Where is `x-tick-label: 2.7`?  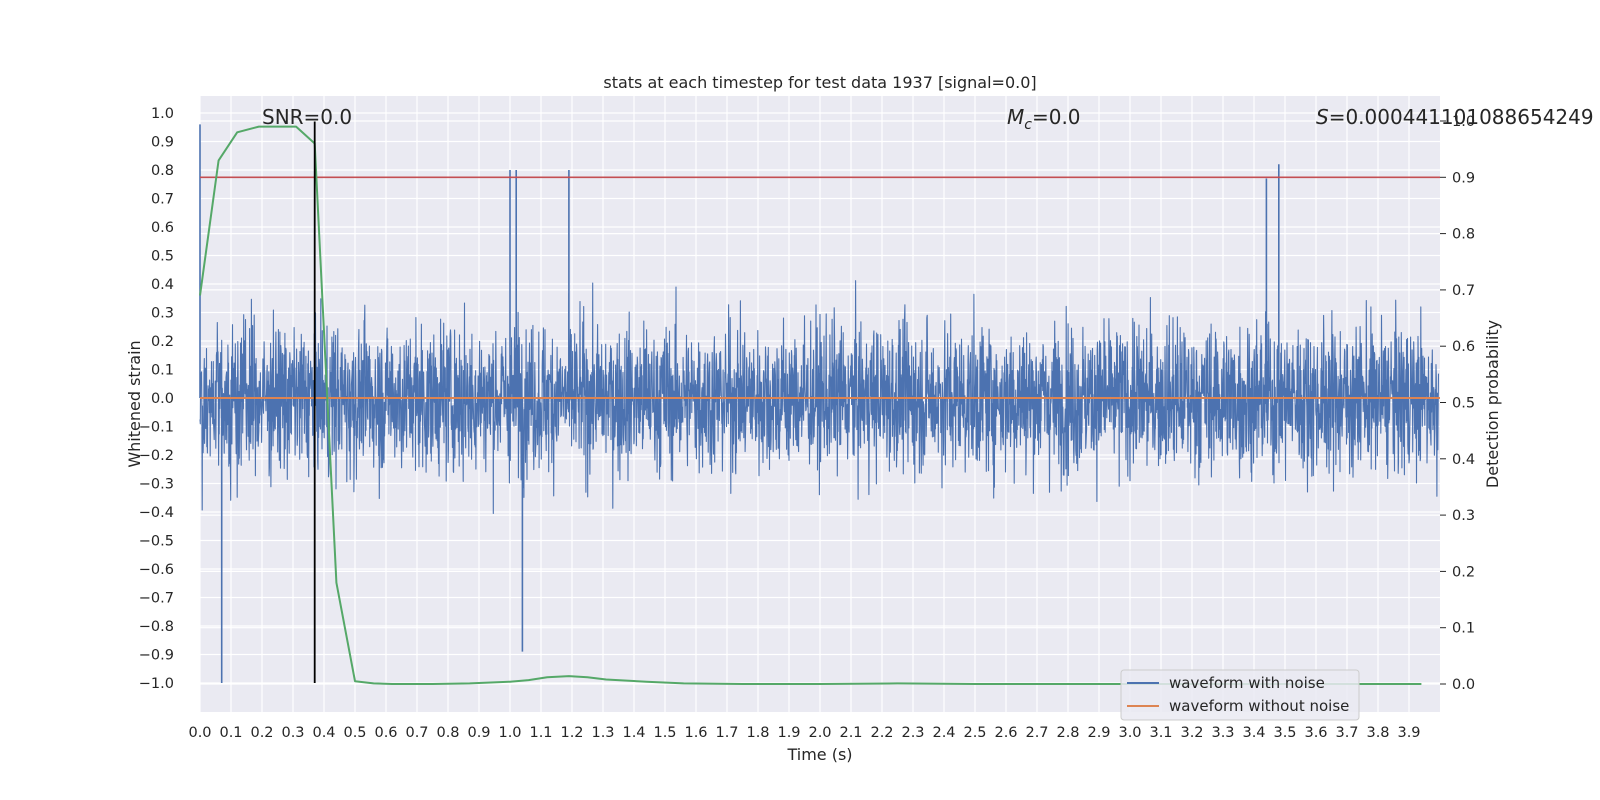 x-tick-label: 2.7 is located at coordinates (1036, 733).